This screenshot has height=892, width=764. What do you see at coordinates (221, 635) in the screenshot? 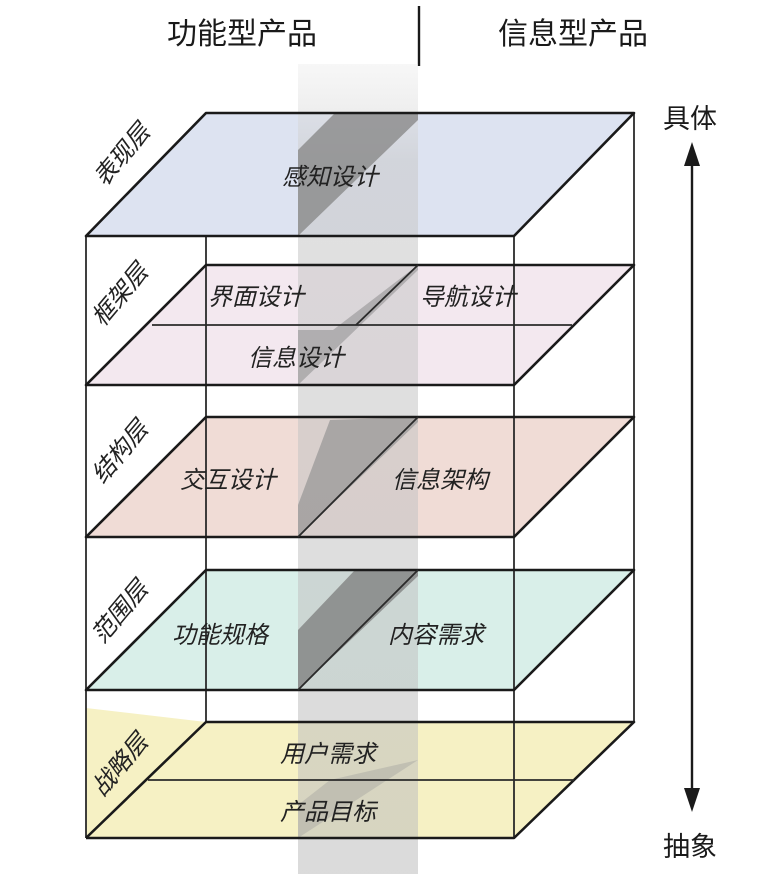
I see `functional-specs-label: 功能规格` at bounding box center [221, 635].